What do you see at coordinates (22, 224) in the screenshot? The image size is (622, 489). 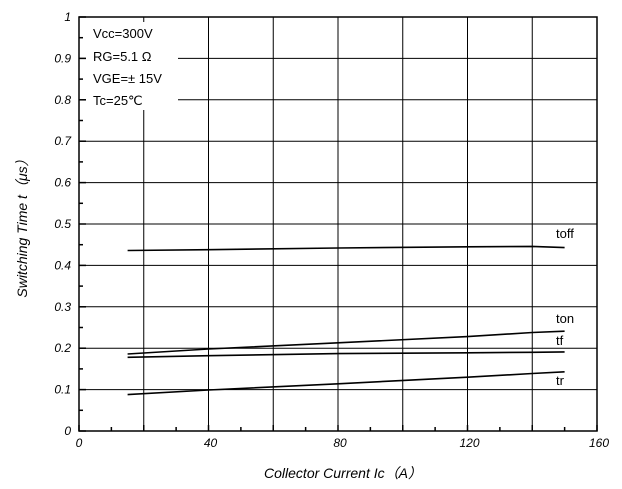 I see `y-axis-title: Switching Time t（μs）` at bounding box center [22, 224].